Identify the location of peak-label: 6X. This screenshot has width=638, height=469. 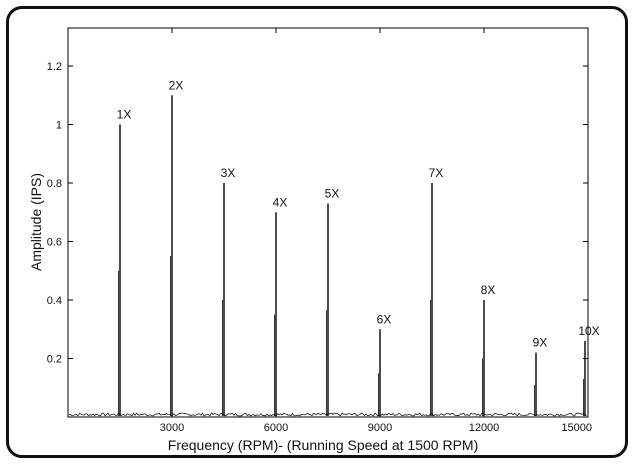
(384, 319).